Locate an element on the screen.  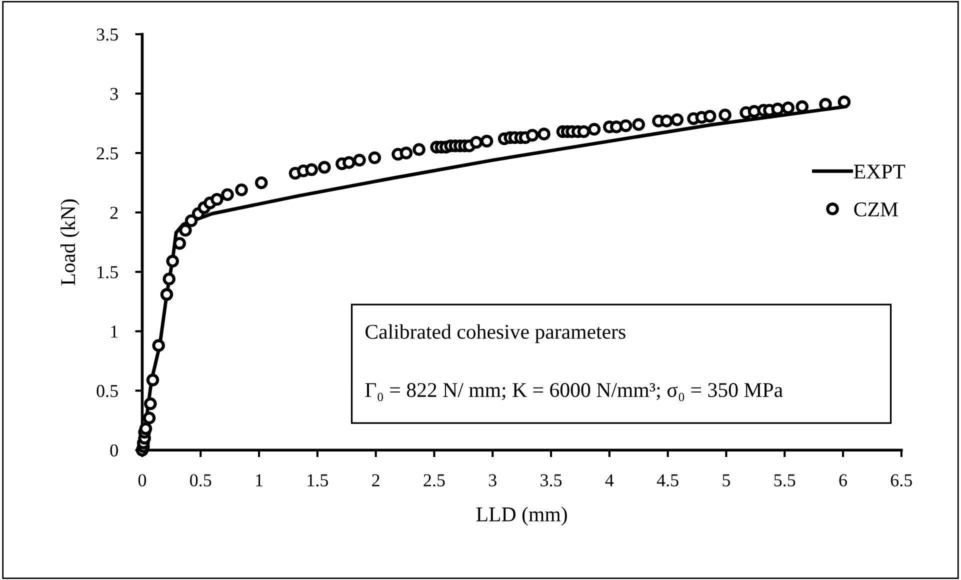
y-tick-label: 3.5 is located at coordinates (107, 34).